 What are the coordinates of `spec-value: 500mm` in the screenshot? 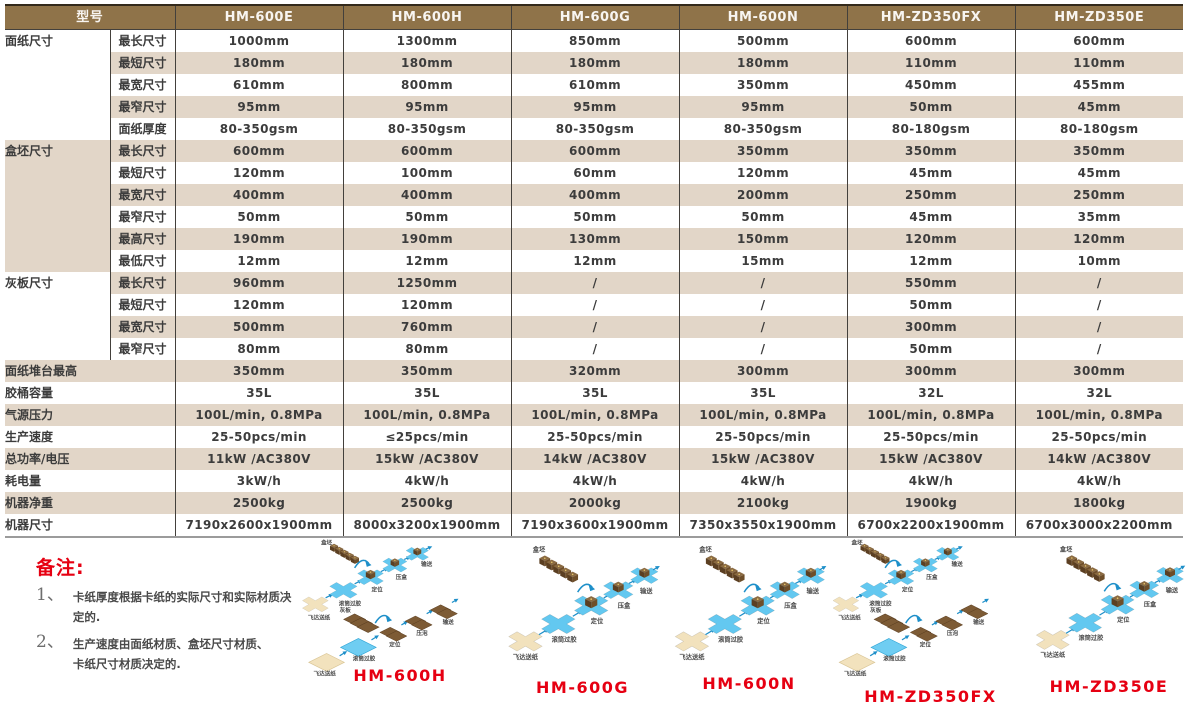 It's located at (763, 40).